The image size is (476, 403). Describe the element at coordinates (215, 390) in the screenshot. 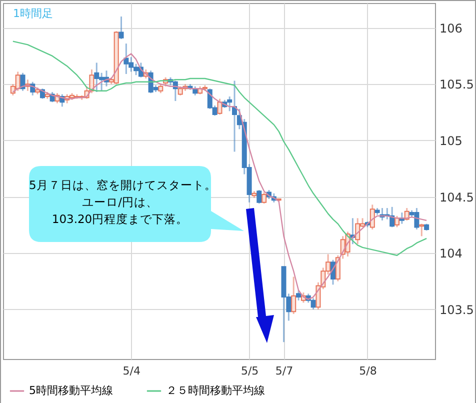

I see `legend-label: ２５時間移動平均線` at that location.